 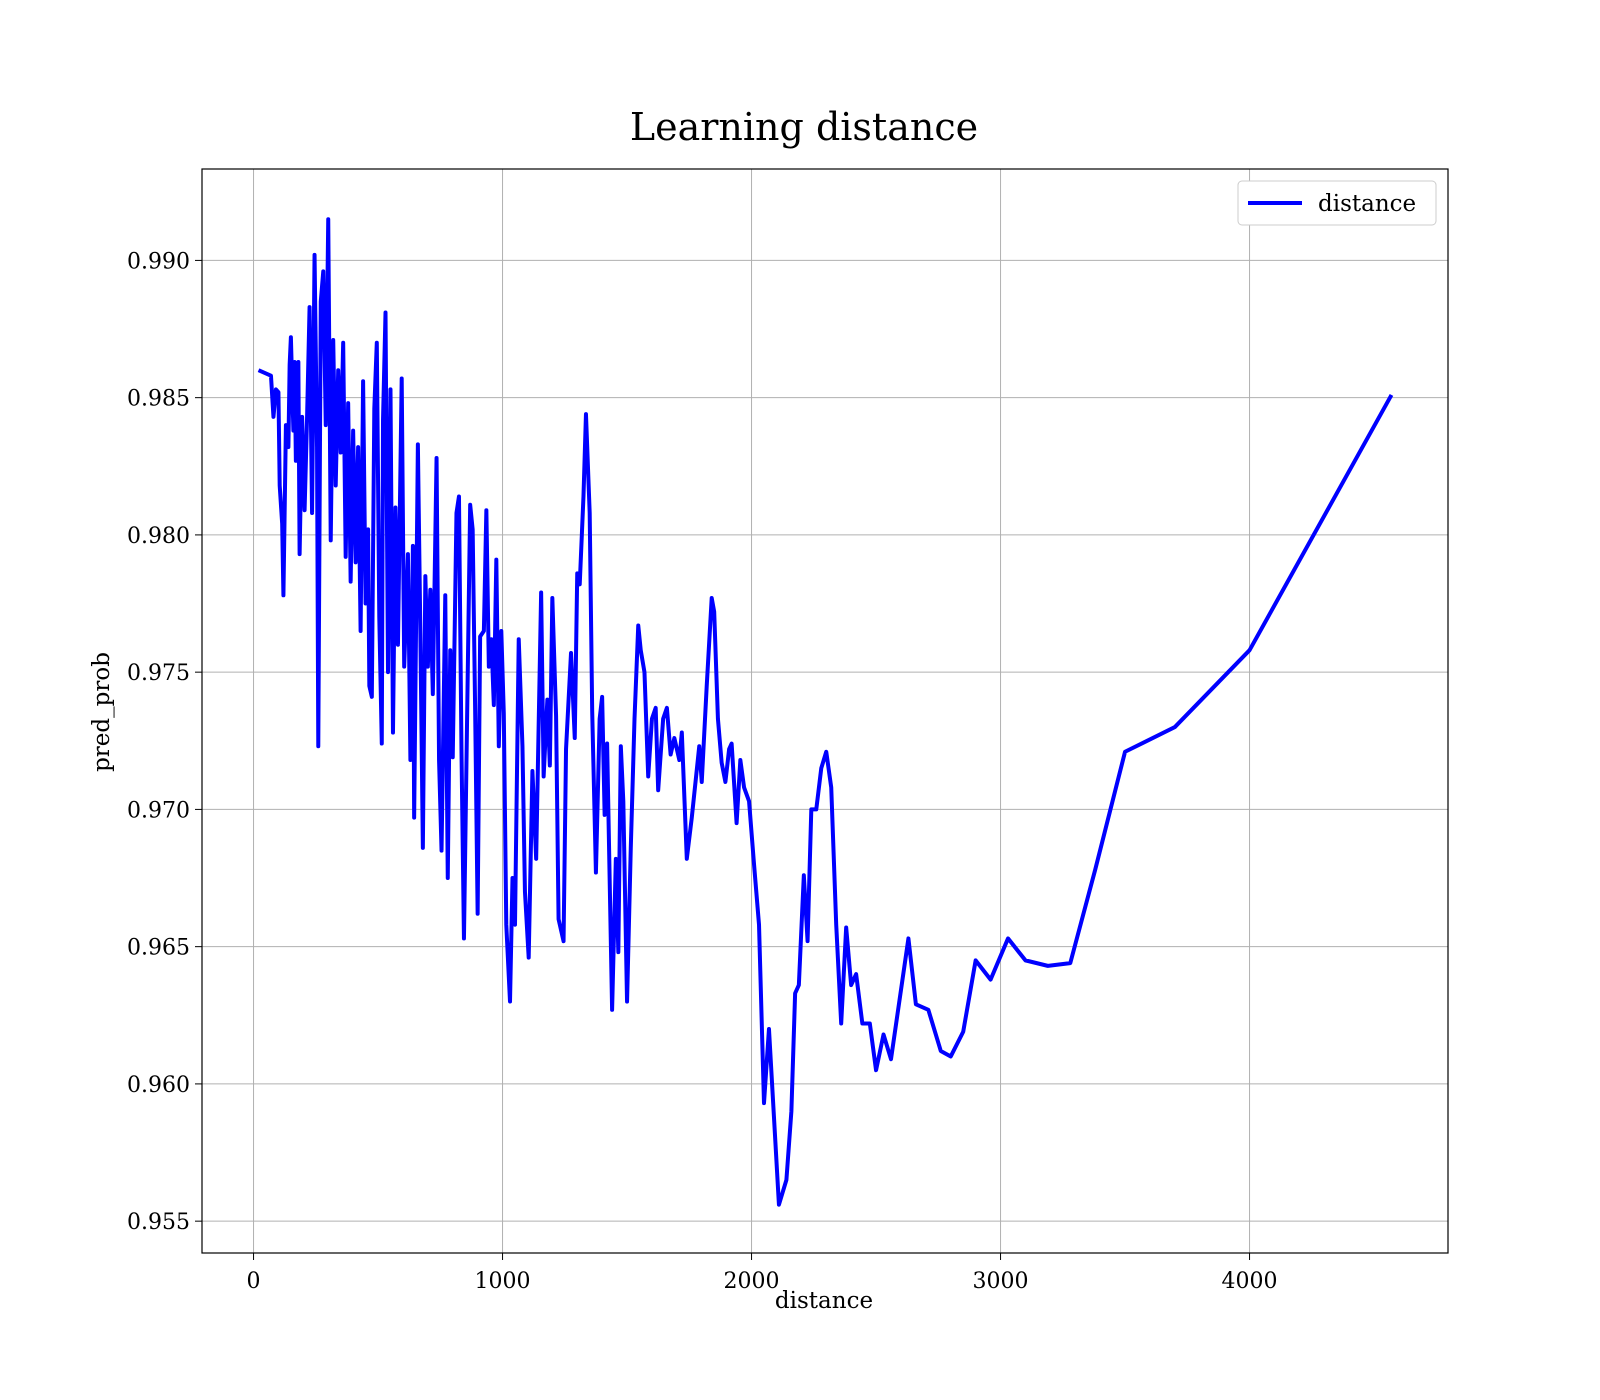 I want to click on legend-box, so click(x=1337, y=203).